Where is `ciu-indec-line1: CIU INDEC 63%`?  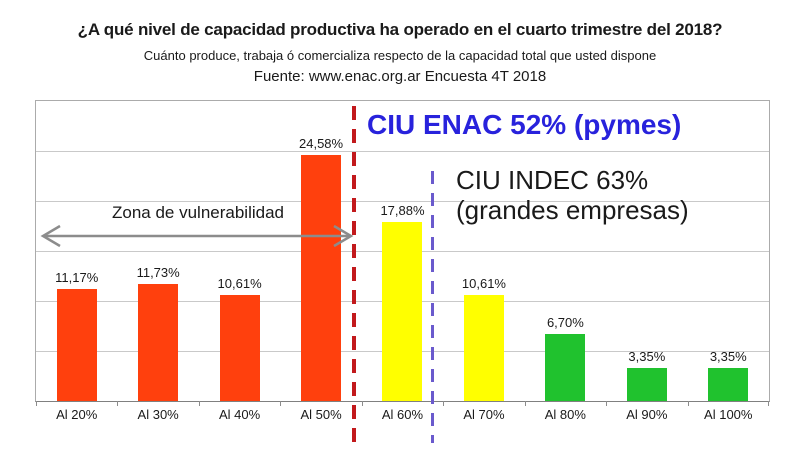 ciu-indec-line1: CIU INDEC 63% is located at coordinates (552, 180).